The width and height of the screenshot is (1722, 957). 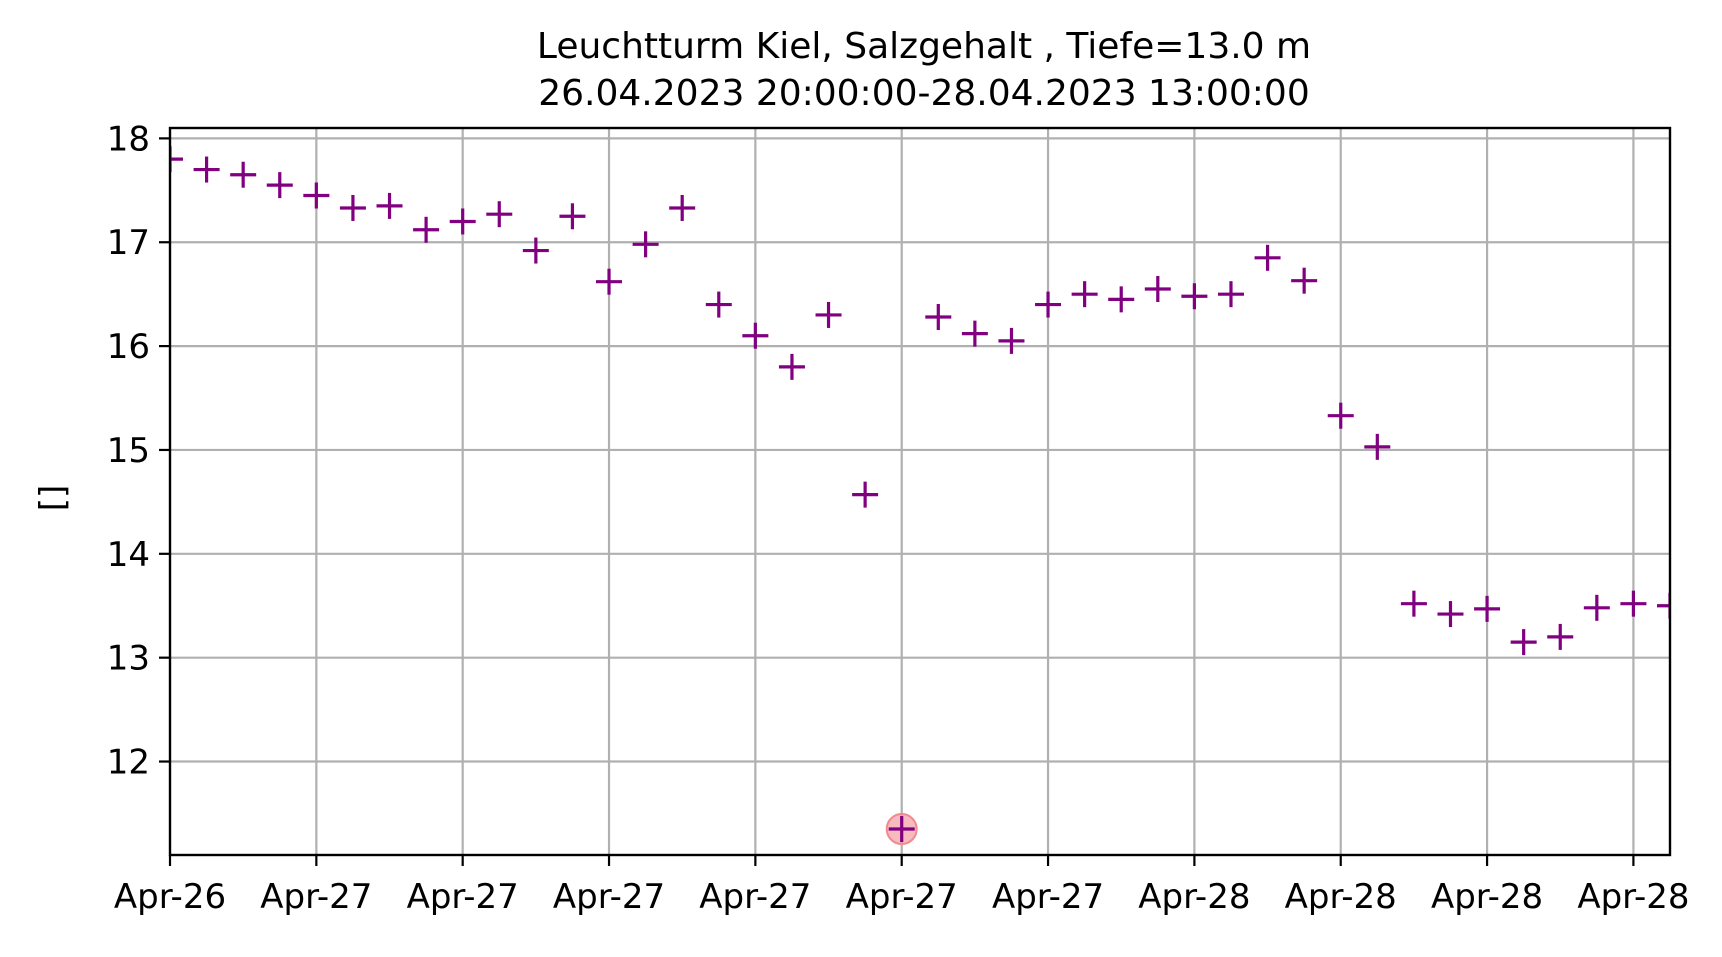 What do you see at coordinates (924, 93) in the screenshot?
I see `chart-subtitle: 26.04.2023 20:00:00-28.04.2023 13:00:00` at bounding box center [924, 93].